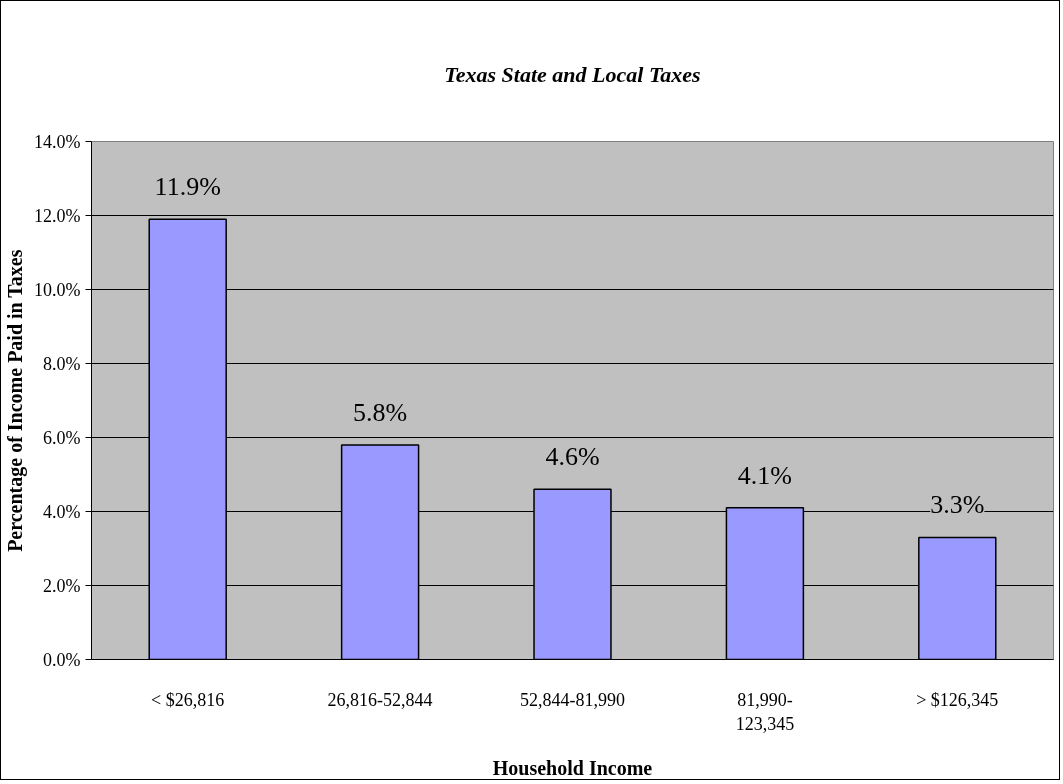  I want to click on y-tick-label: 4.0%, so click(62, 511).